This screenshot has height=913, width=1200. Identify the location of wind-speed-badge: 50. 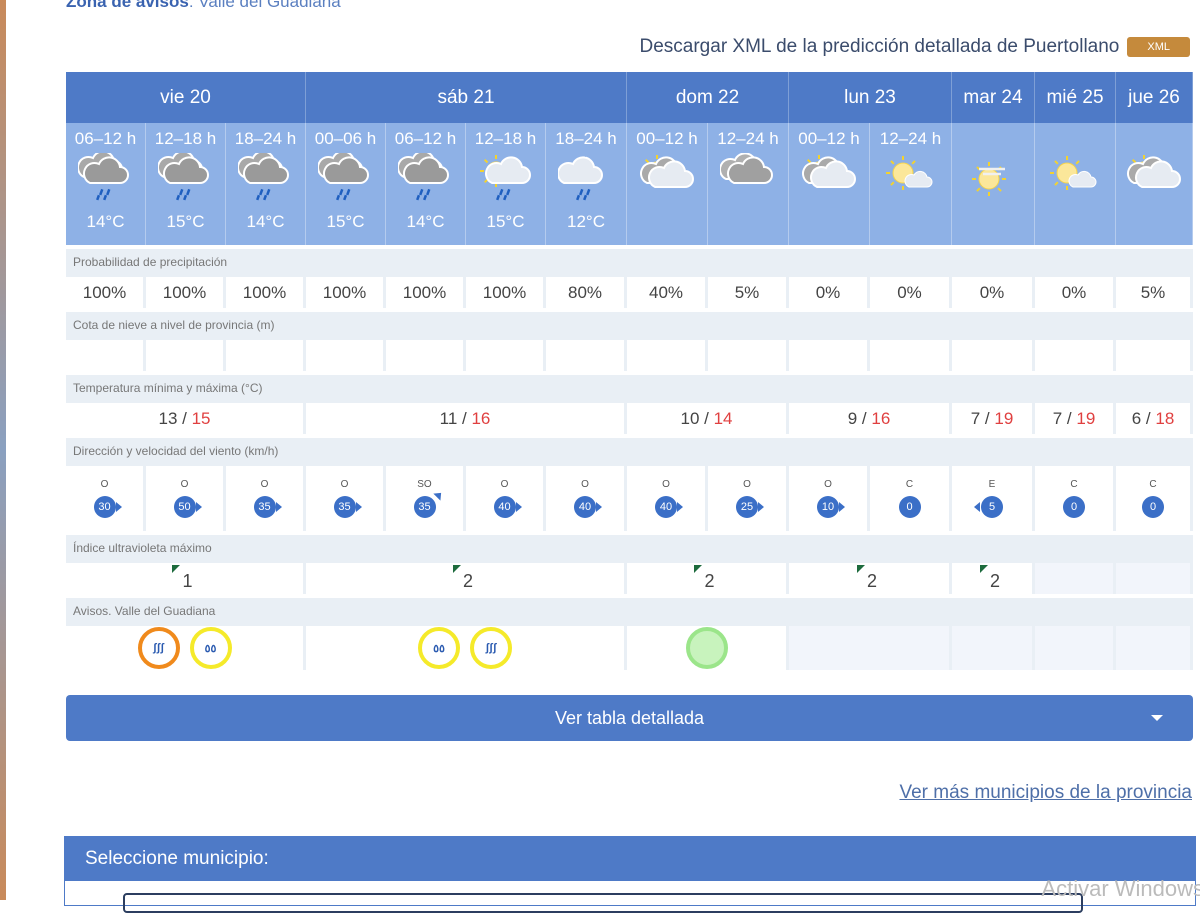
(187, 507).